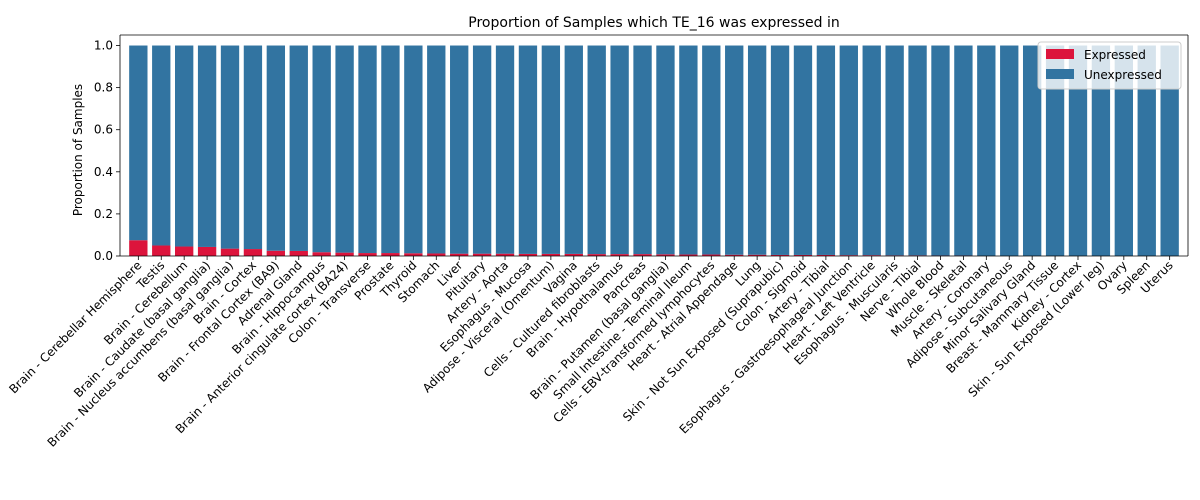 The width and height of the screenshot is (1200, 500). What do you see at coordinates (103, 46) in the screenshot?
I see `y-tick-label: 1.0` at bounding box center [103, 46].